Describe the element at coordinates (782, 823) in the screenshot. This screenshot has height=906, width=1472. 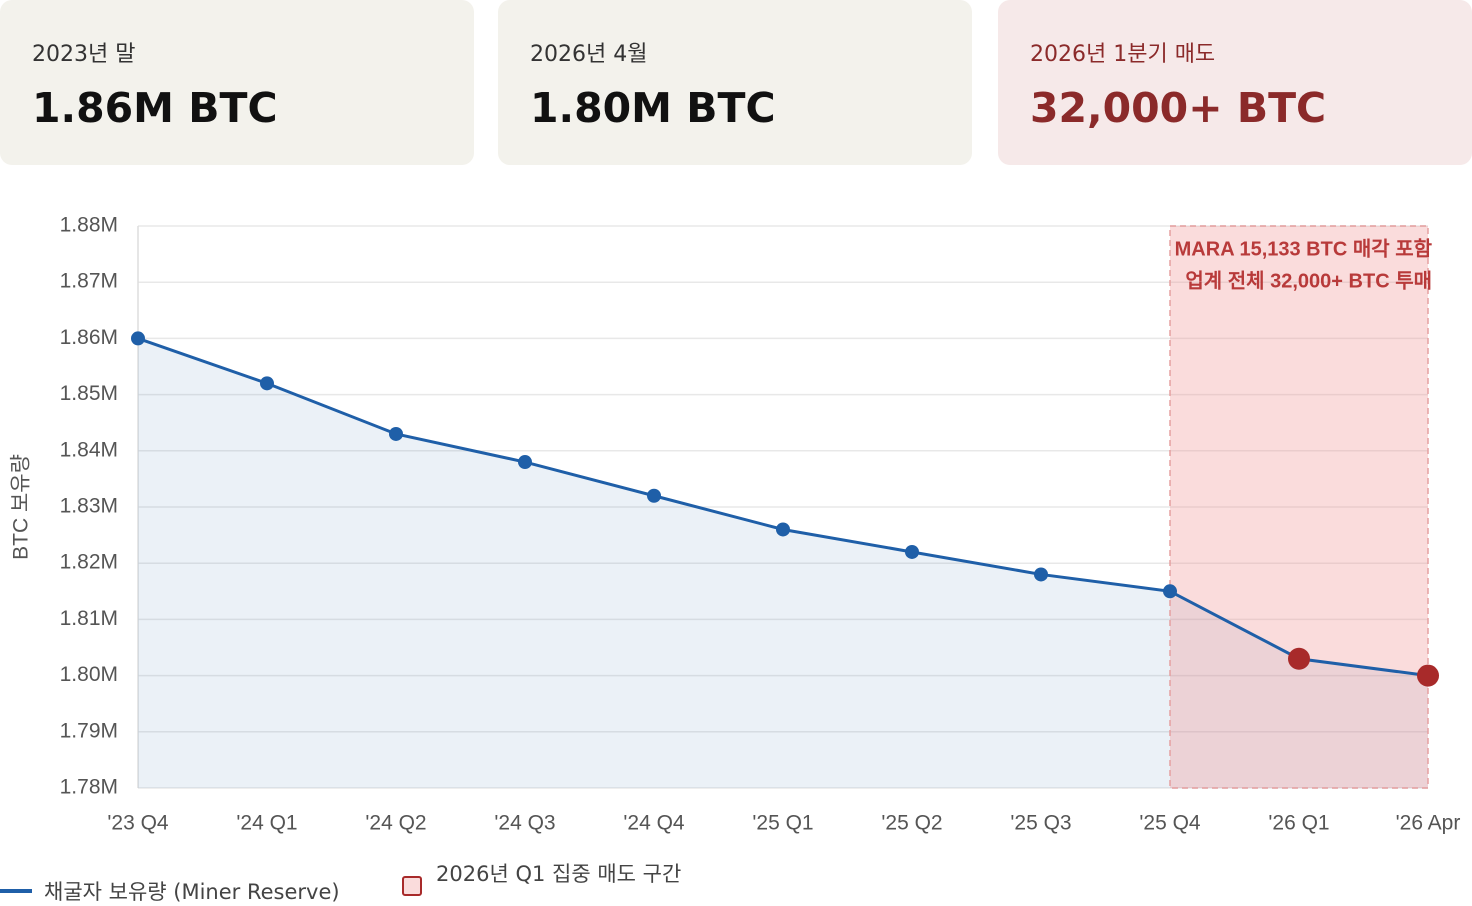
I see `x-tick-label: '25 Q1` at that location.